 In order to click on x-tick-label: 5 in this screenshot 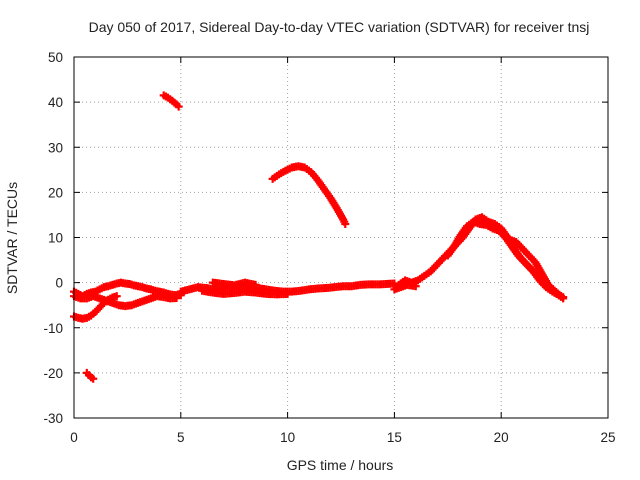, I will do `click(181, 437)`.